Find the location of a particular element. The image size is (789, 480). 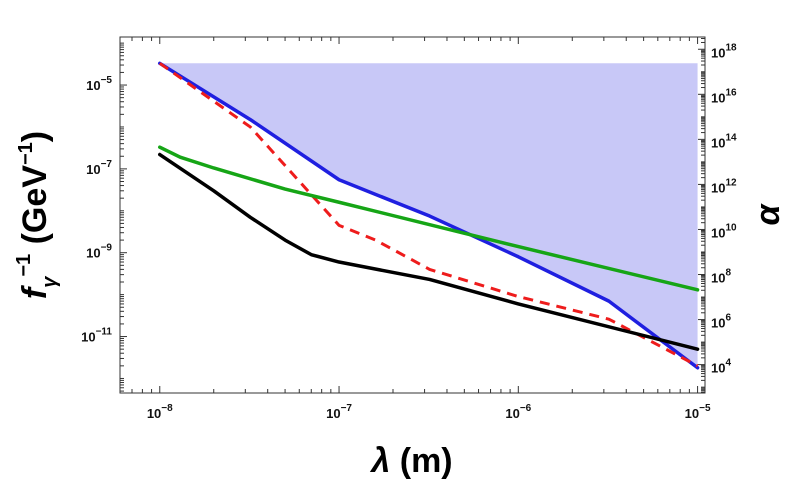

y-tick-label: 10⁻⁹ is located at coordinates (99, 252).